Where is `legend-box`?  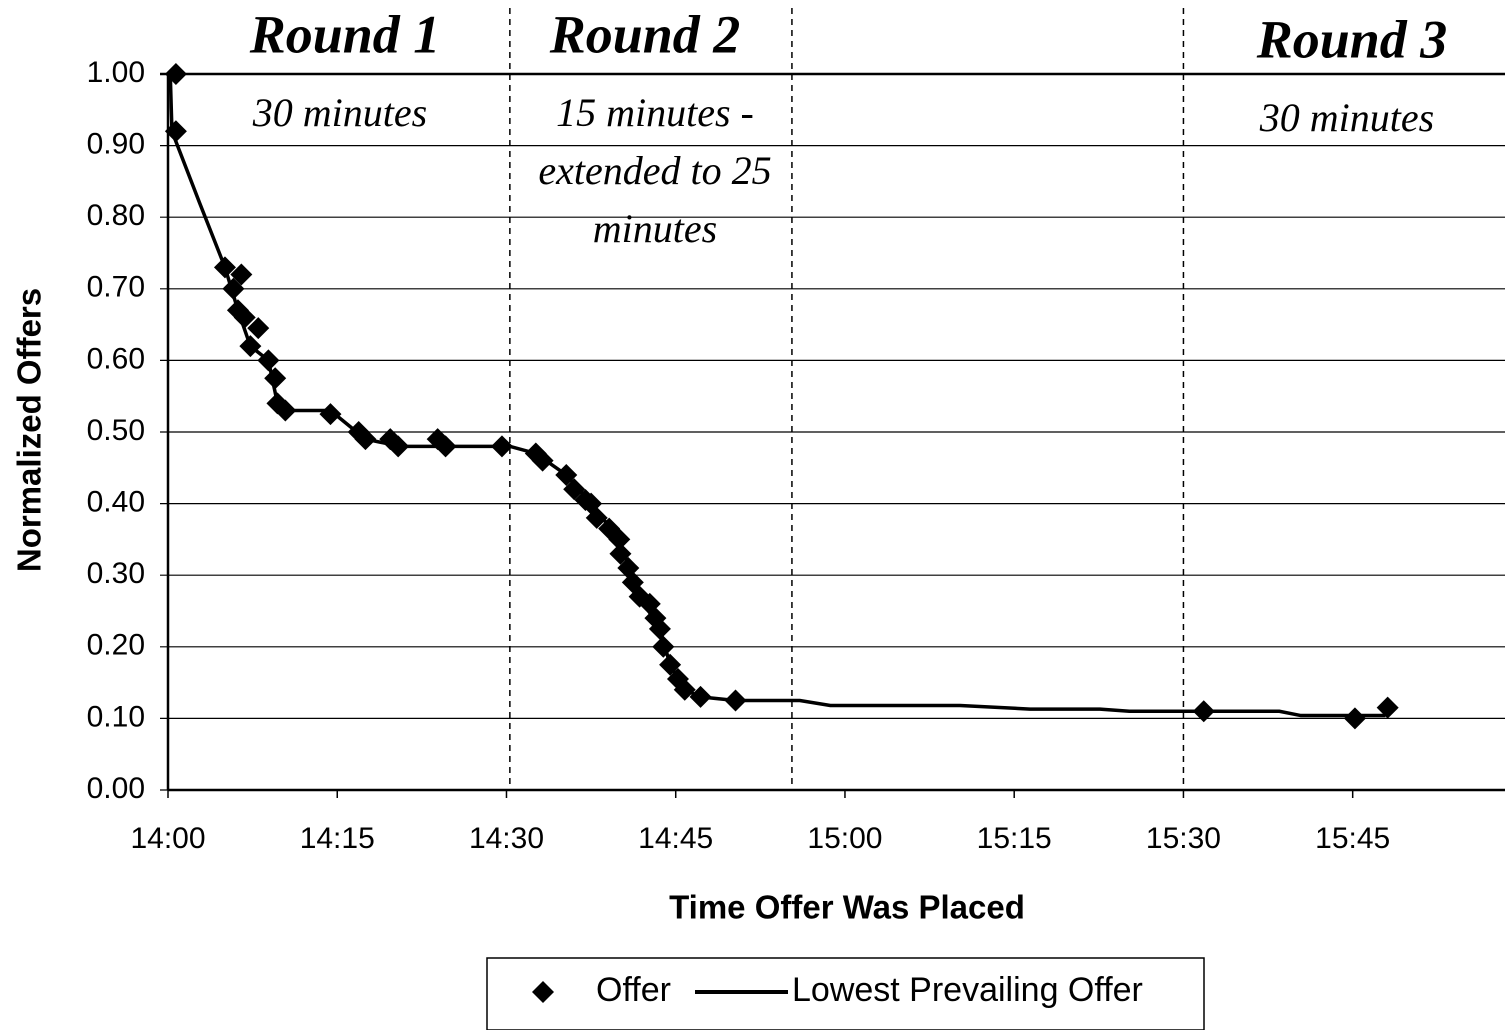
legend-box is located at coordinates (845, 993).